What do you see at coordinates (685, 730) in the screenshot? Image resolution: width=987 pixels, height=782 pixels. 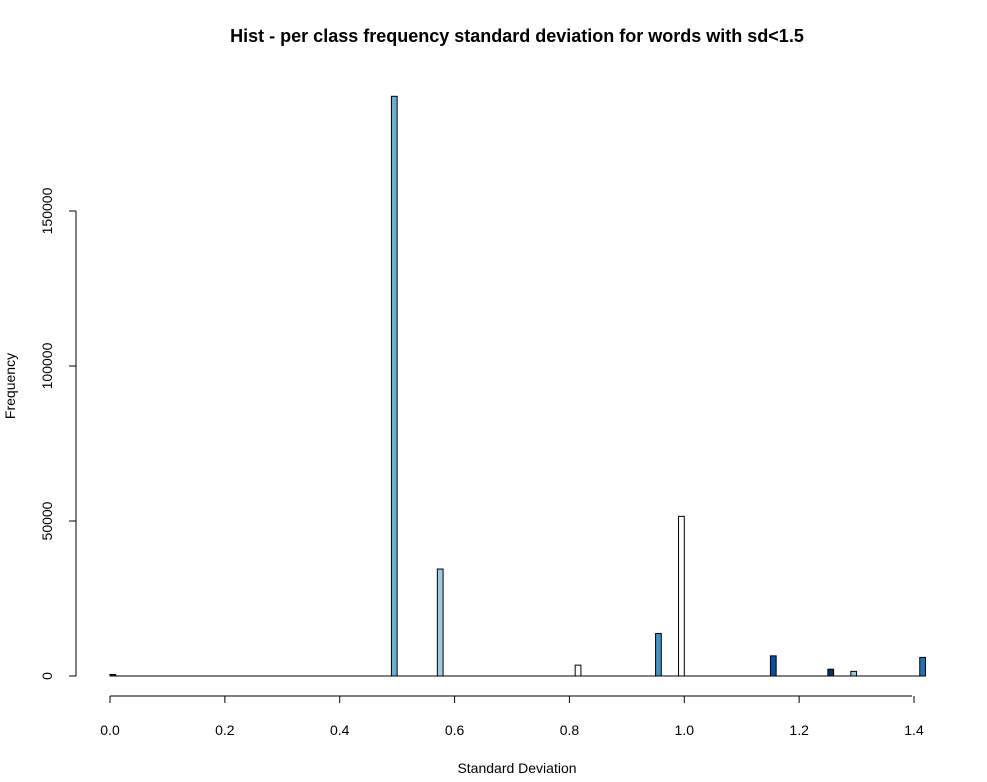 I see `x-tick-label: 1.0` at bounding box center [685, 730].